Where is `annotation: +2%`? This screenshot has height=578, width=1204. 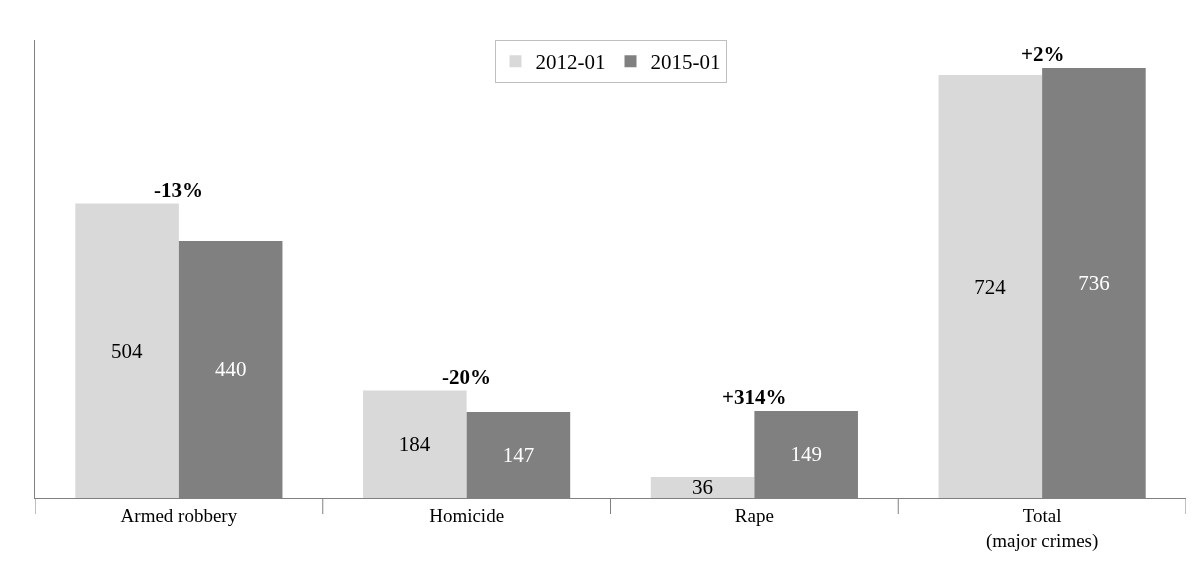
annotation: +2% is located at coordinates (1043, 54).